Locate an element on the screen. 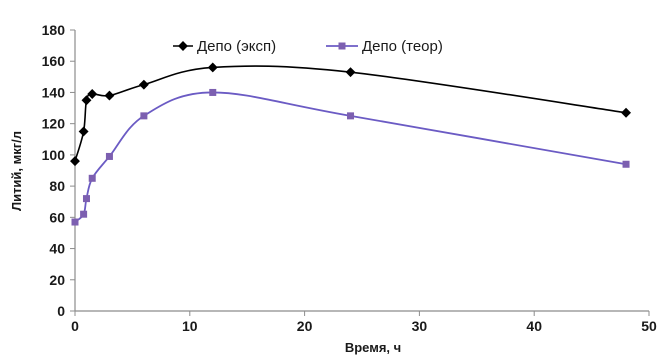  y-axis-title: Литий, мкг/л is located at coordinates (16, 171).